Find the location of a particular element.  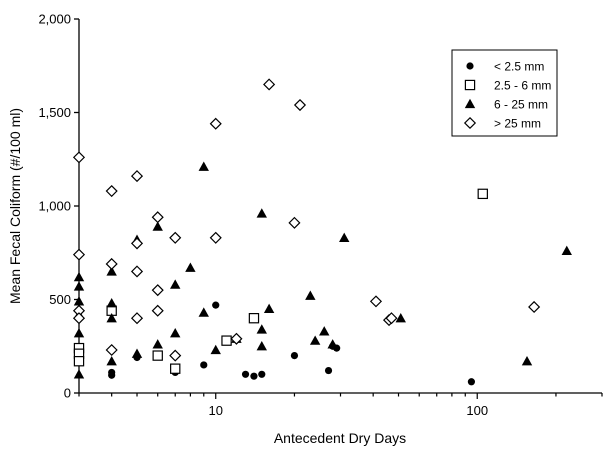

legend-label: 6 - 25 mm is located at coordinates (521, 105).